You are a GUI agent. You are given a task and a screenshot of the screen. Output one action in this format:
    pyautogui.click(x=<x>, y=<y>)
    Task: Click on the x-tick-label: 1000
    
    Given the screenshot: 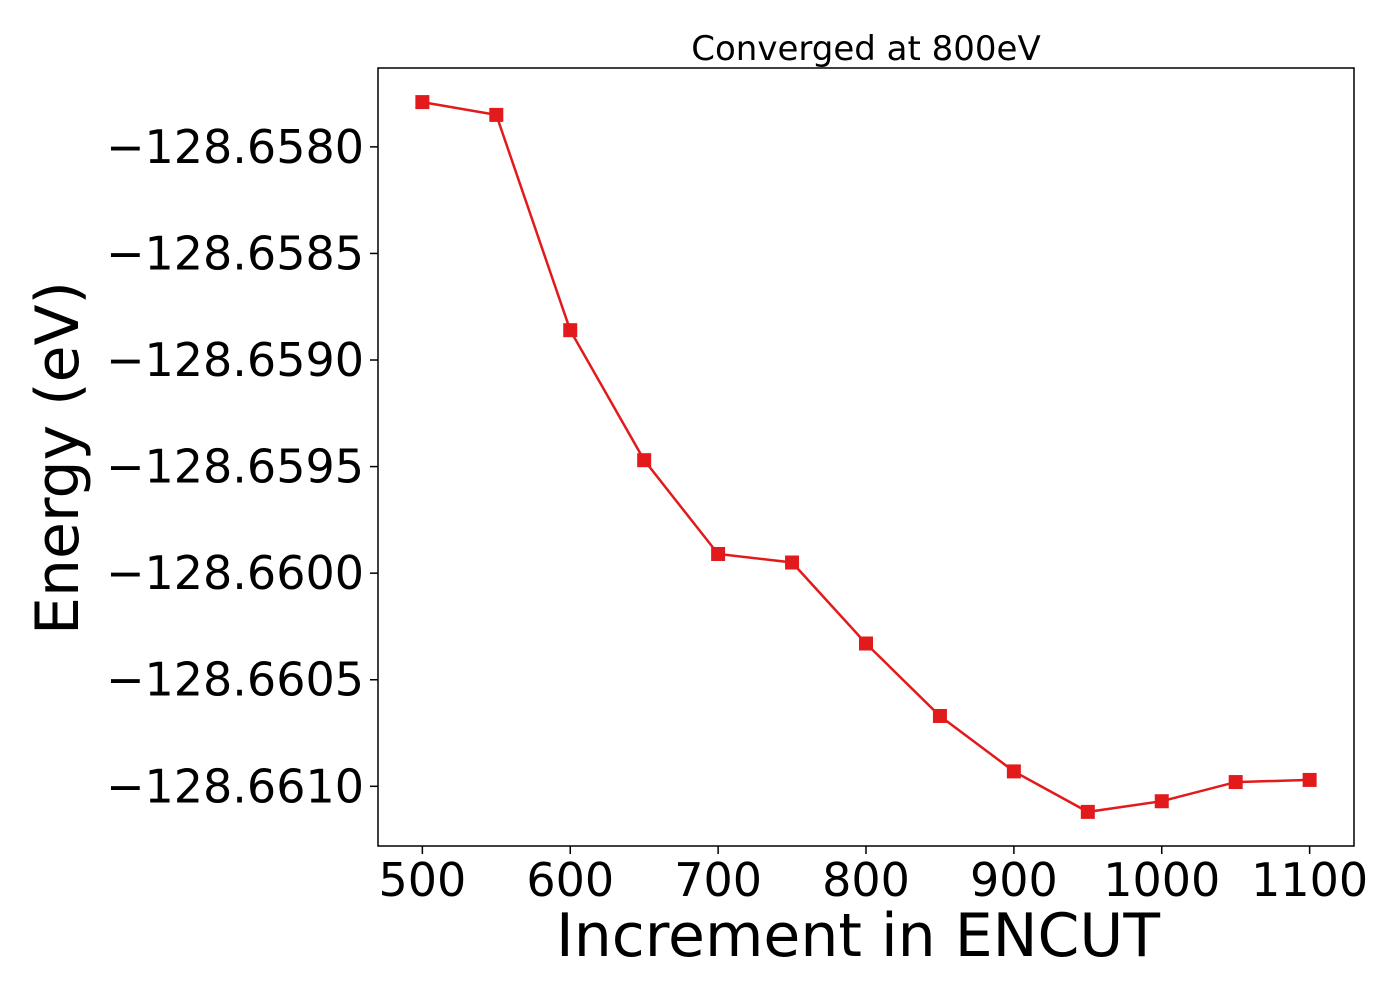 What is the action you would take?
    pyautogui.click(x=1161, y=880)
    